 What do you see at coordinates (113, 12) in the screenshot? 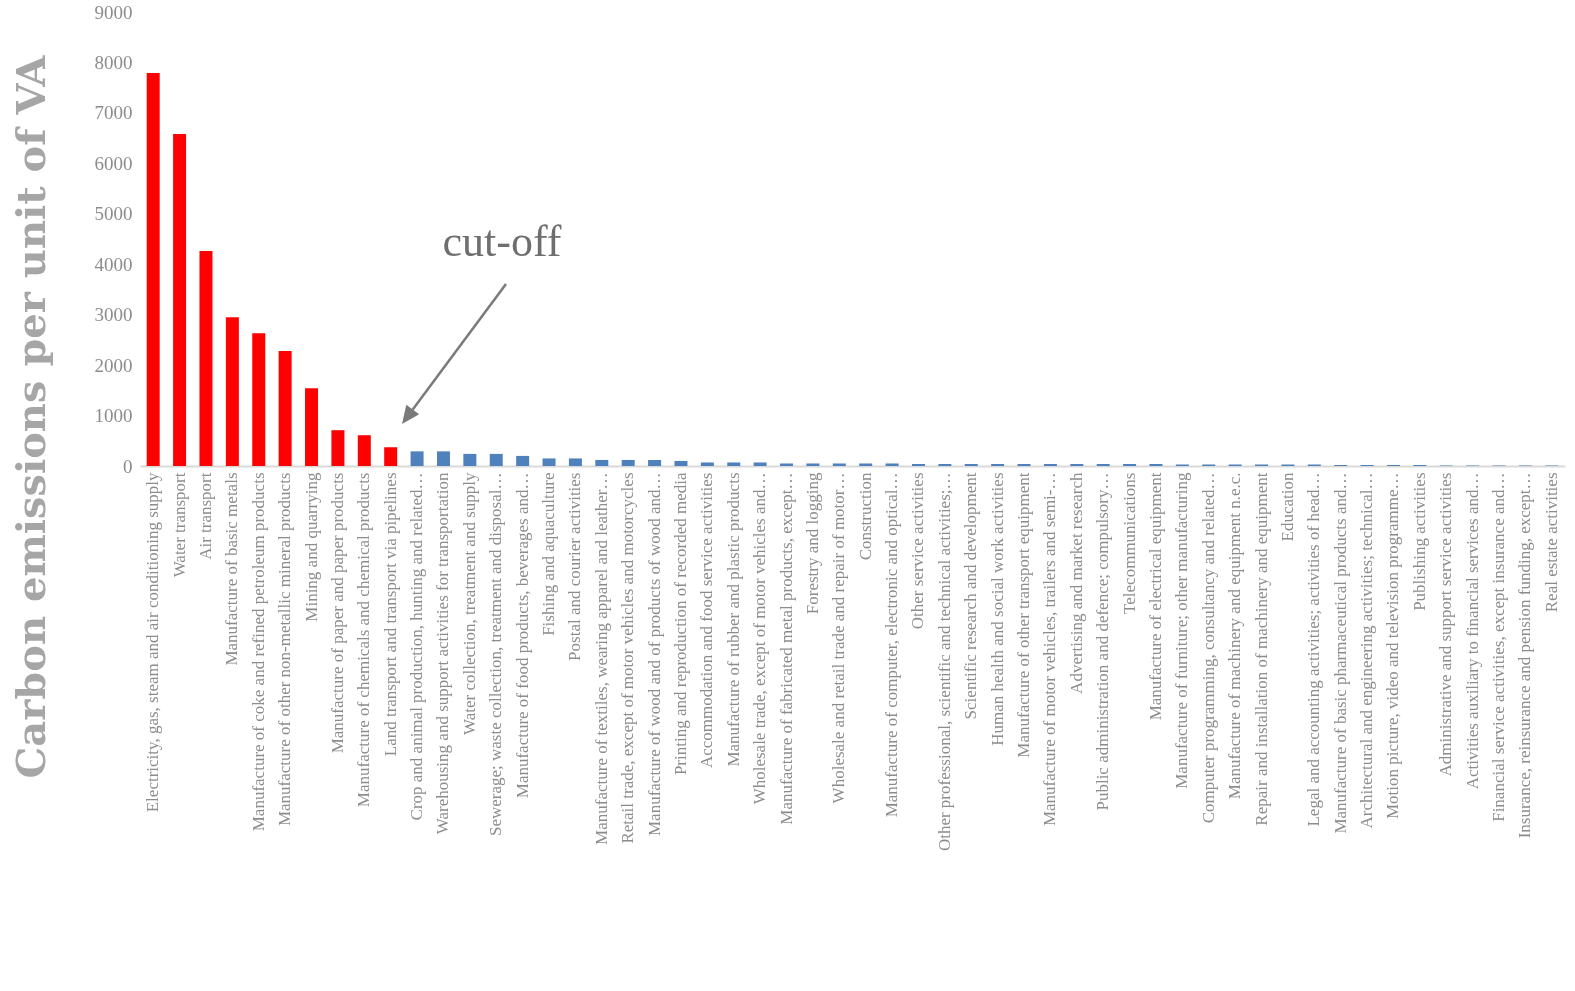
I see `y-tick-label: 9000` at bounding box center [113, 12].